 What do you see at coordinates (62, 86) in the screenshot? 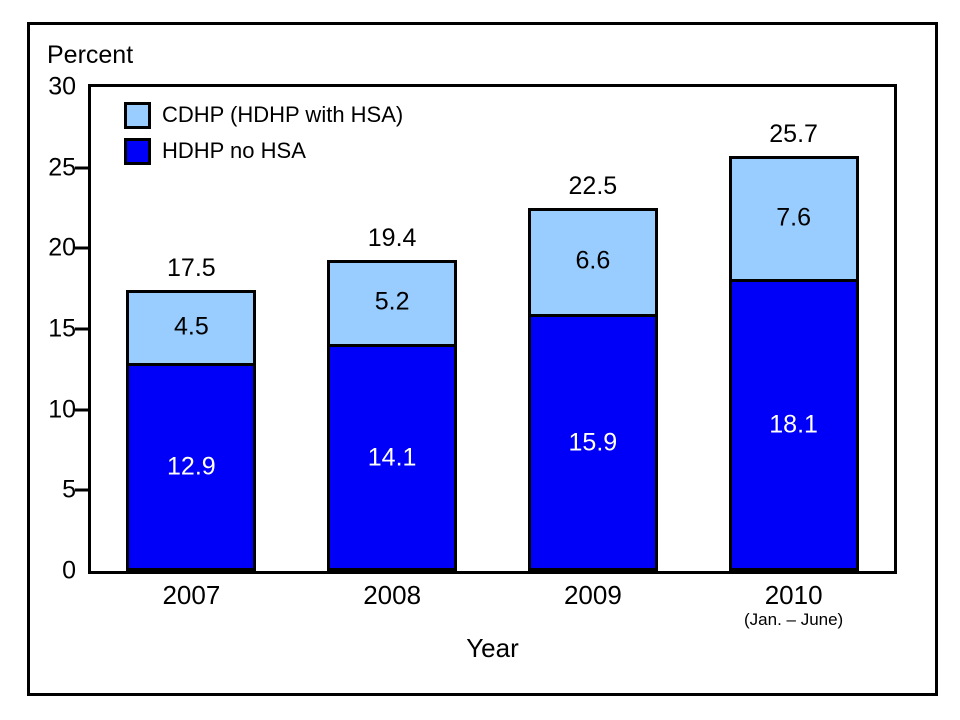
I see `y-tick-label-30: 30` at bounding box center [62, 86].